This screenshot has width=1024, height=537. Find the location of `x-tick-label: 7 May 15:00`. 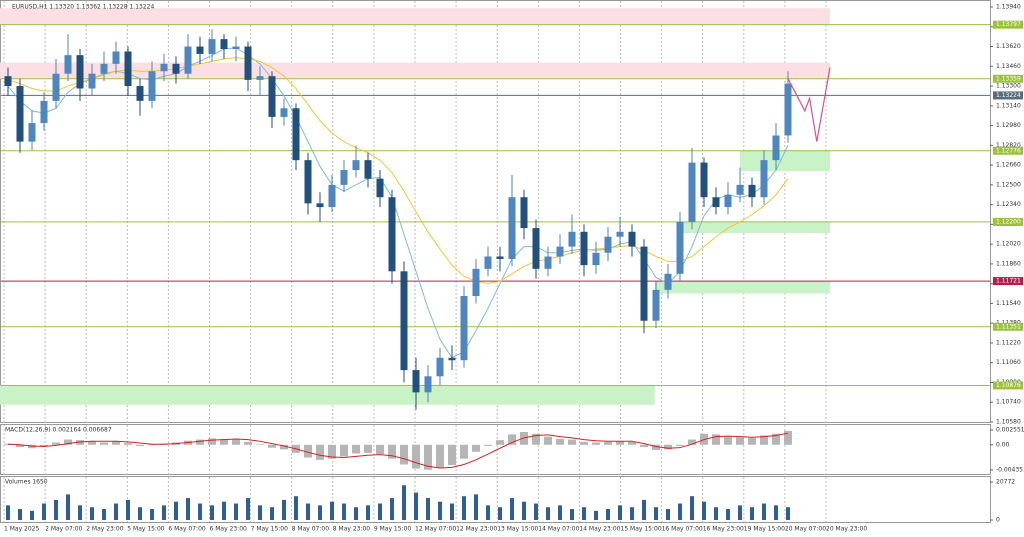

x-tick-label: 7 May 15:00 is located at coordinates (270, 529).